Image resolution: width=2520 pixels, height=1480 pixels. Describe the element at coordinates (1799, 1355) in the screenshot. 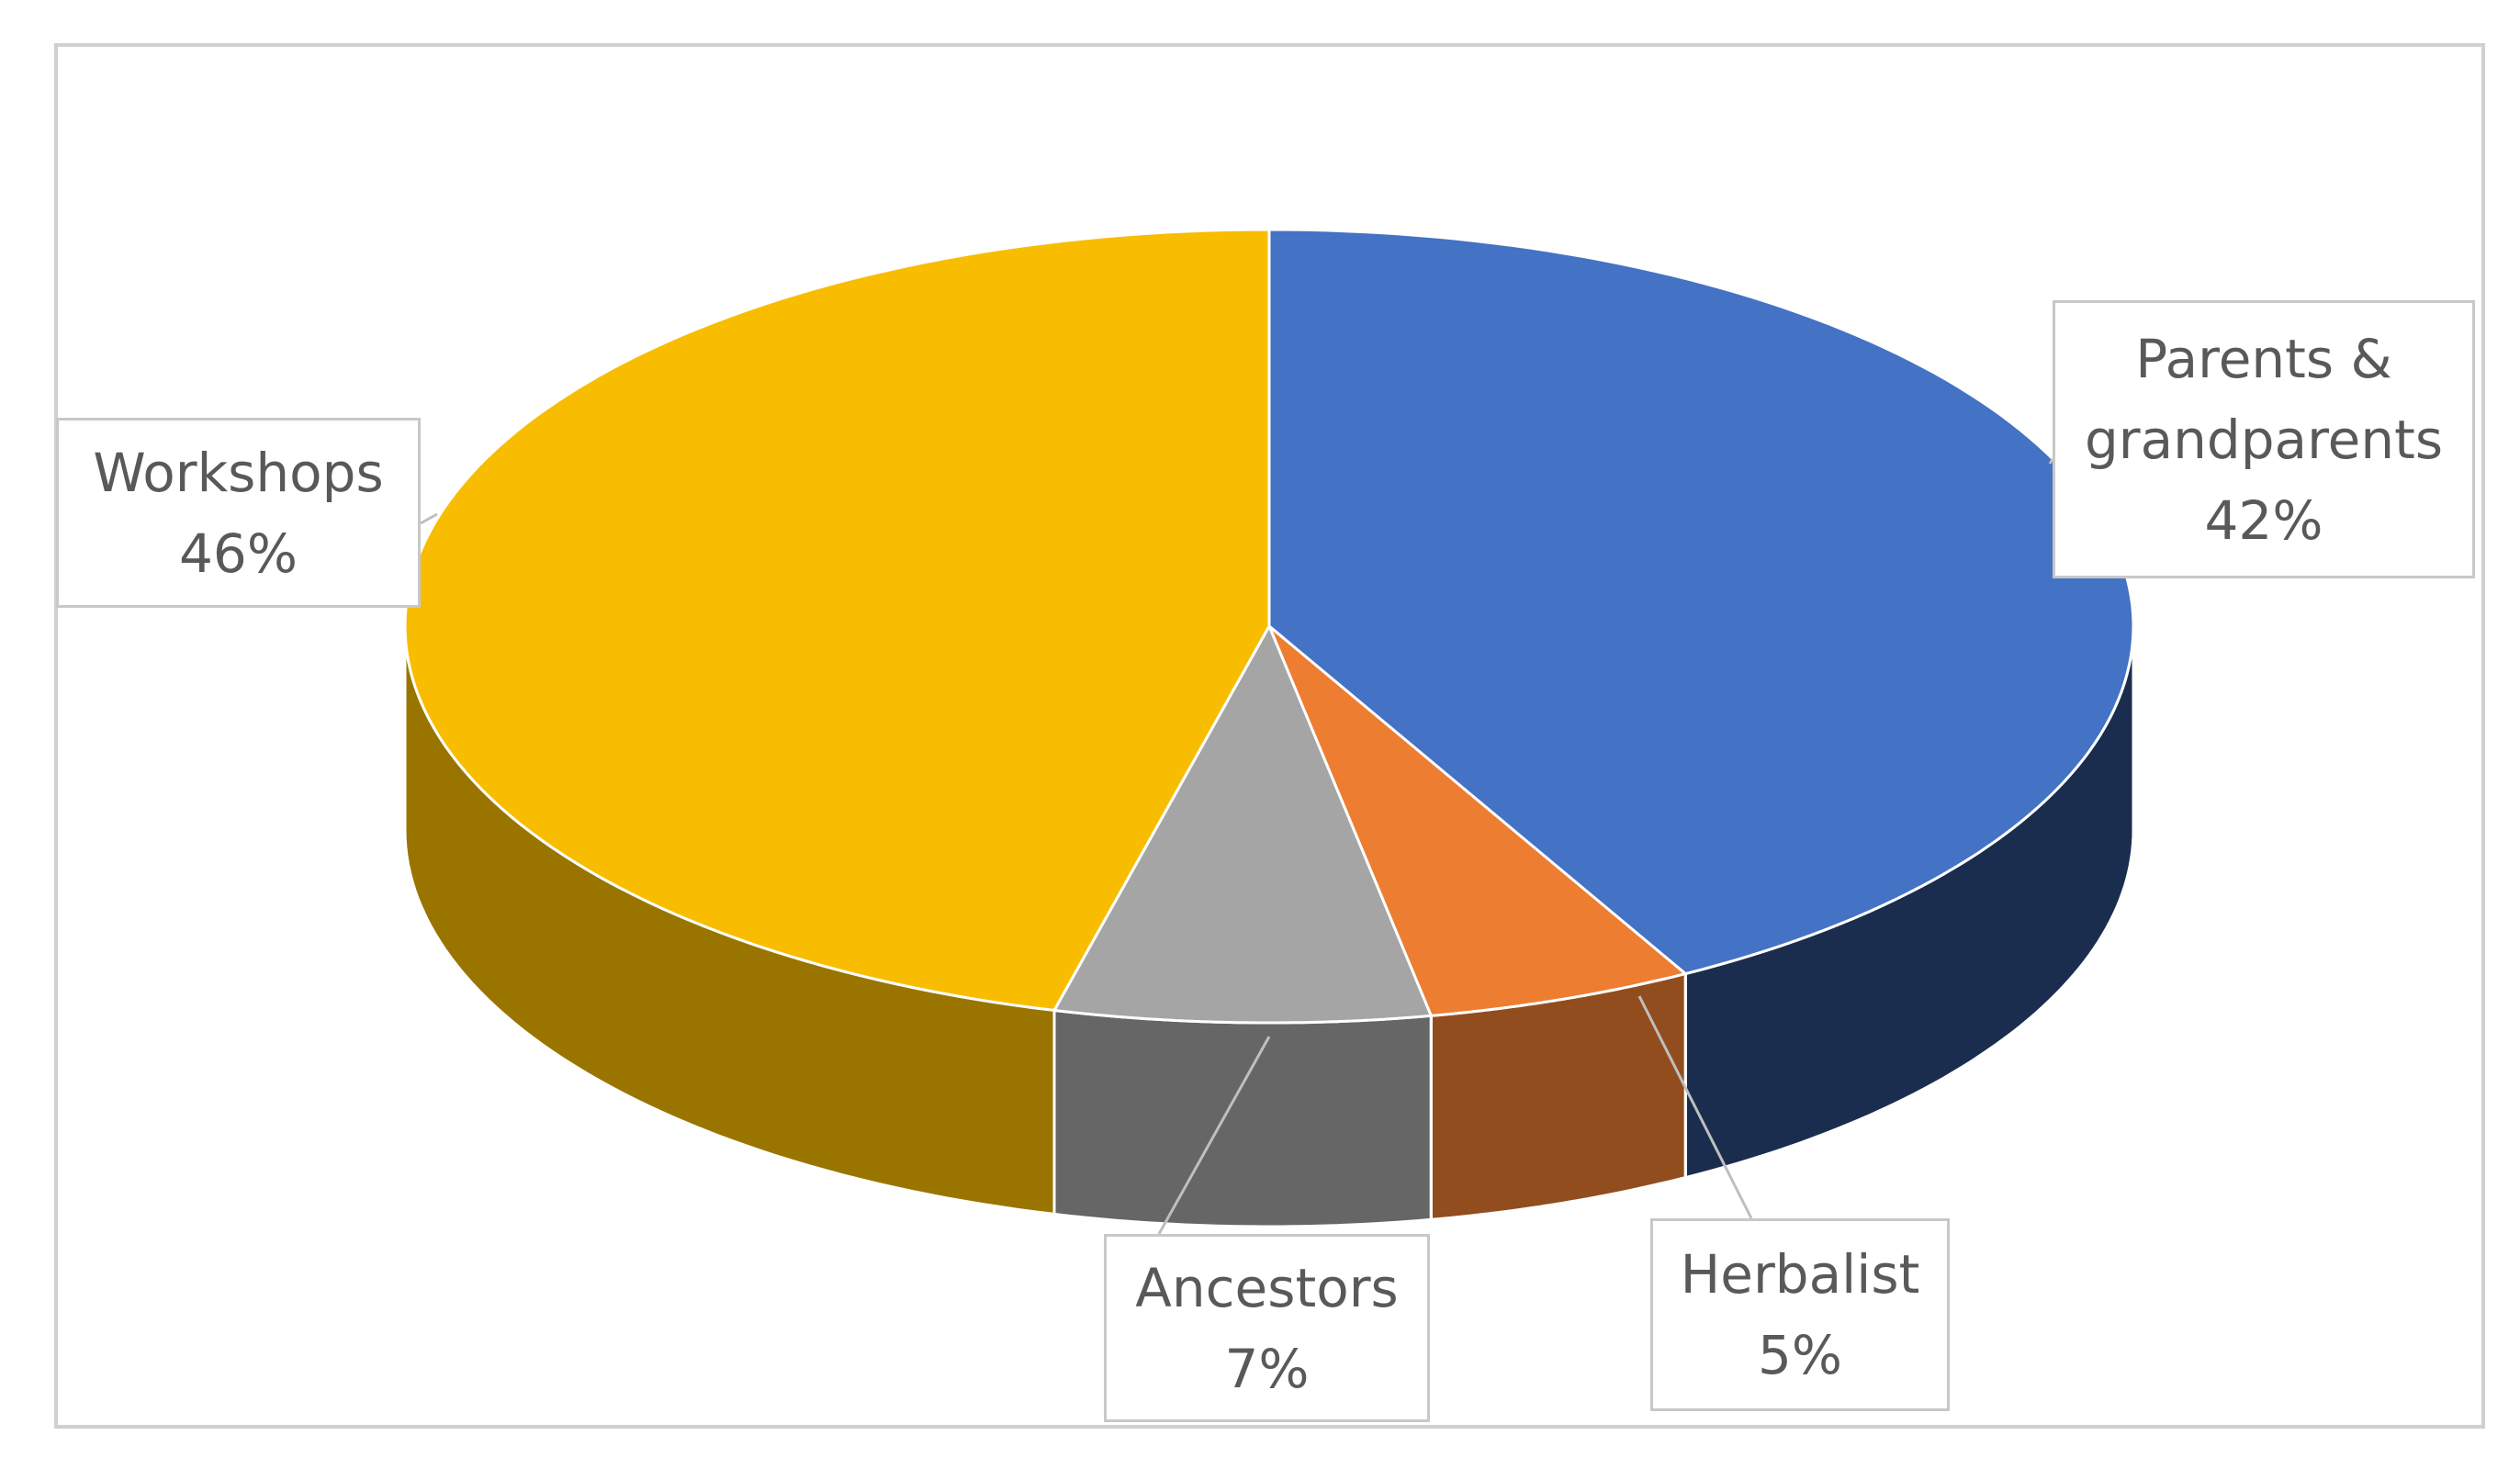

I see `value-label: 5%` at that location.